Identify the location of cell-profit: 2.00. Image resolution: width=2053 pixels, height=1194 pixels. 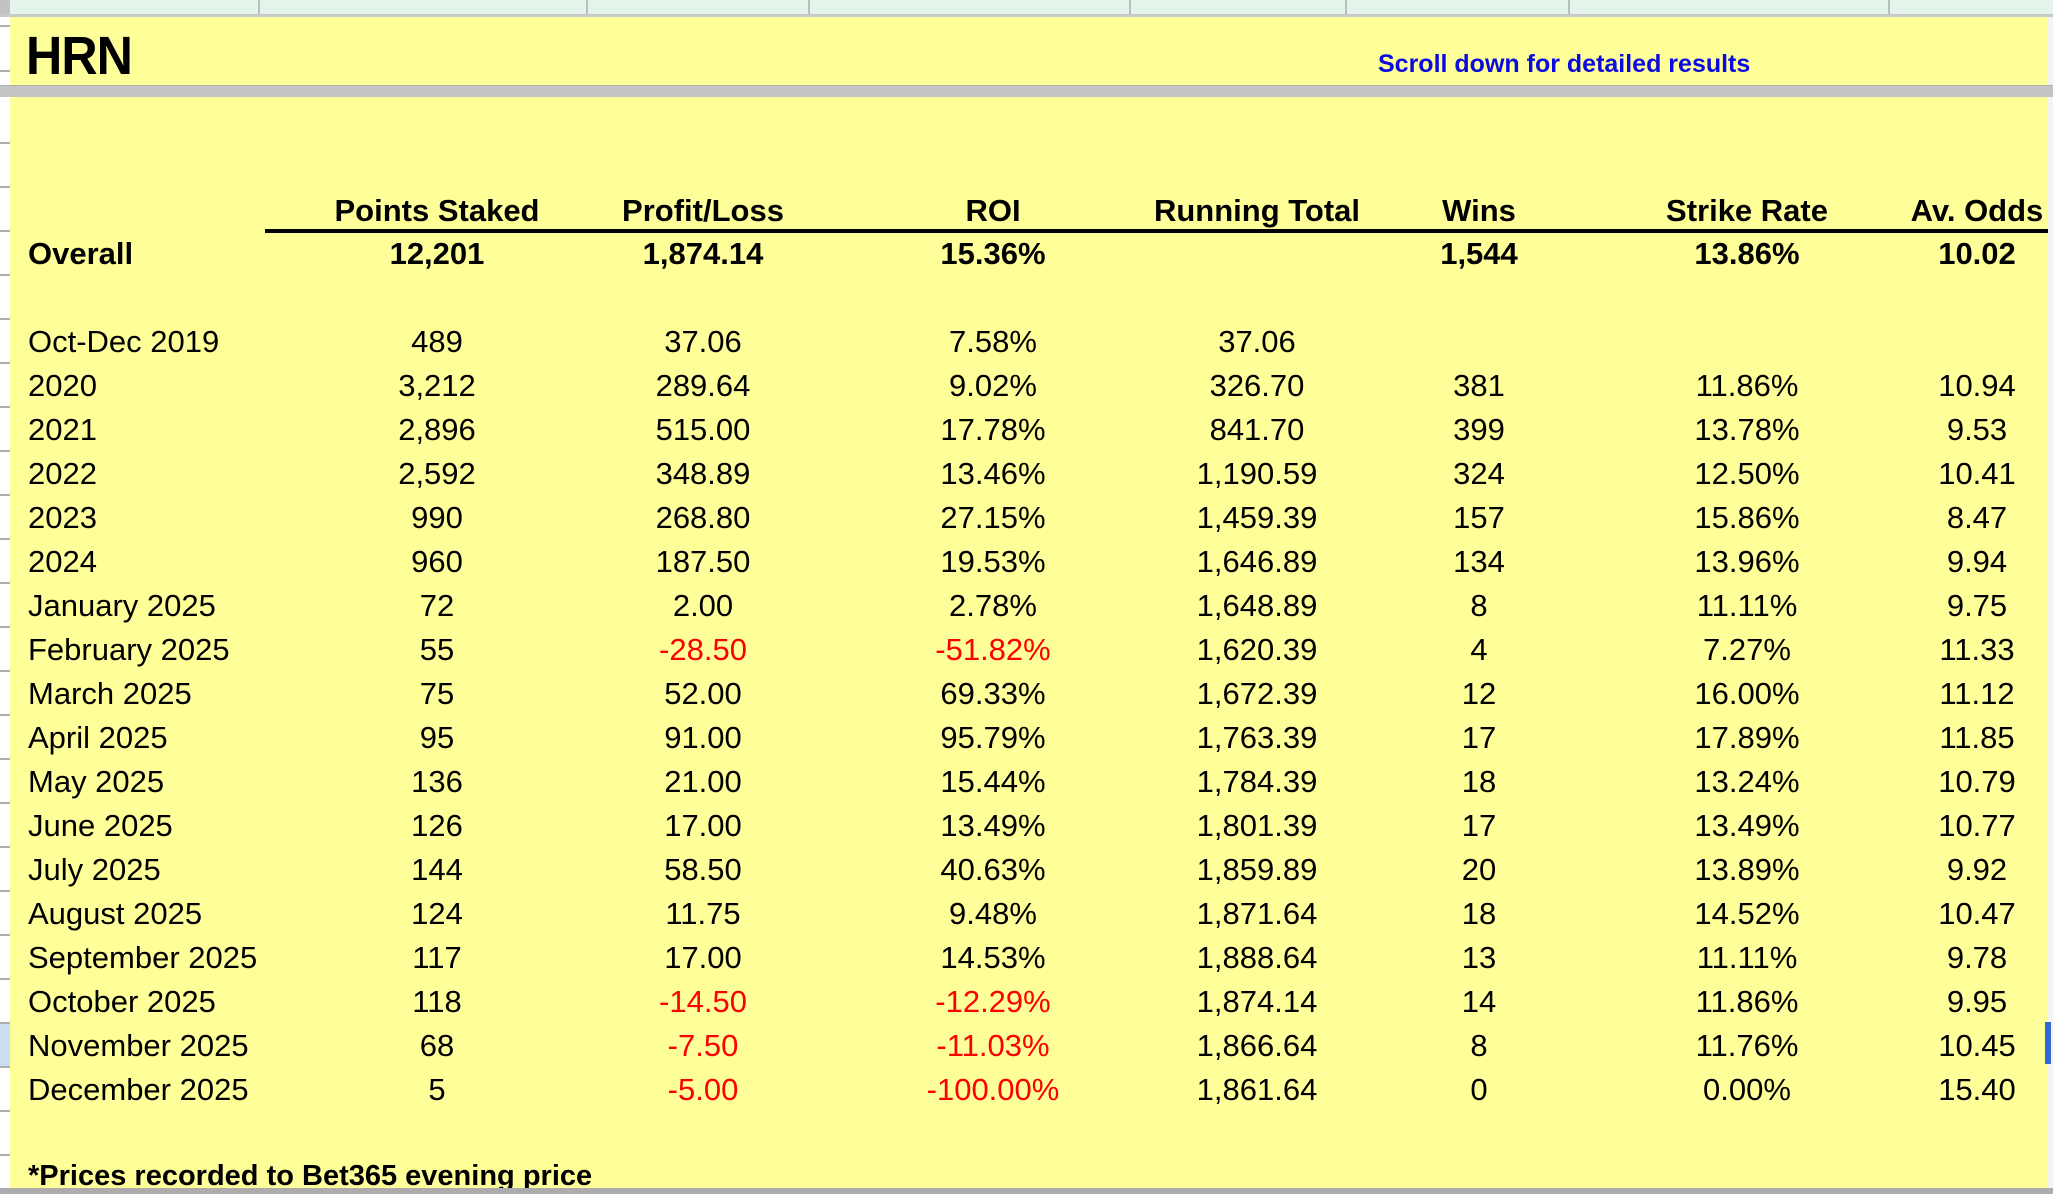
(703, 605).